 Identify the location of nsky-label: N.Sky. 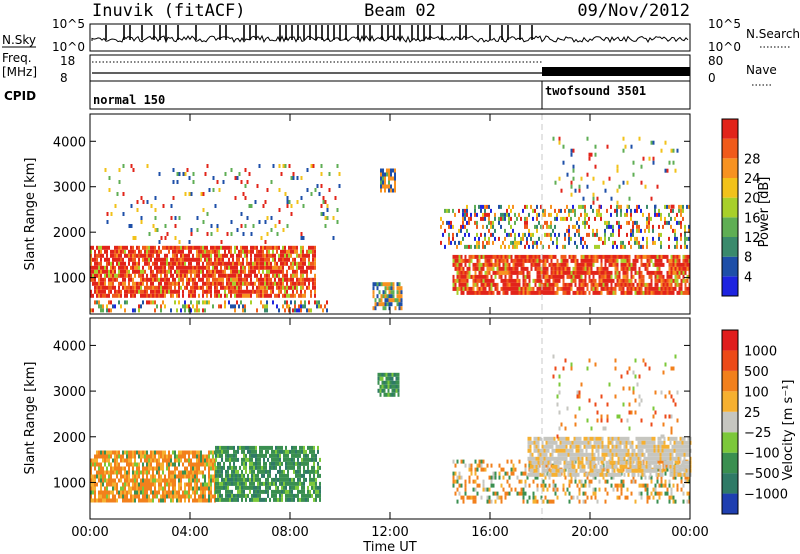
(19, 40).